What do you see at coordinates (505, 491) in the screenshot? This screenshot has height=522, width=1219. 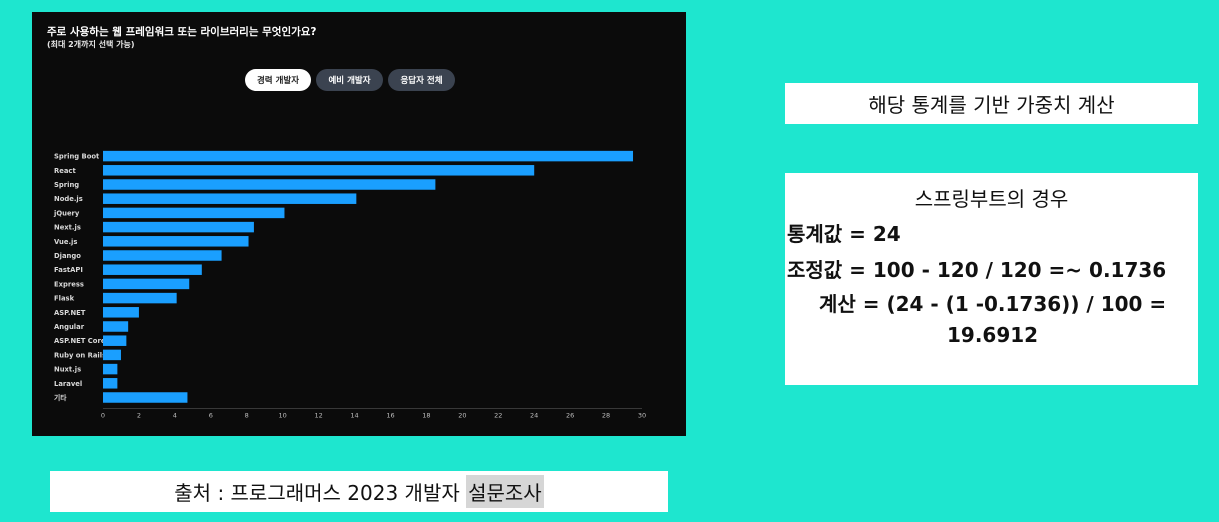 I see `source-highlight: 설문조사` at bounding box center [505, 491].